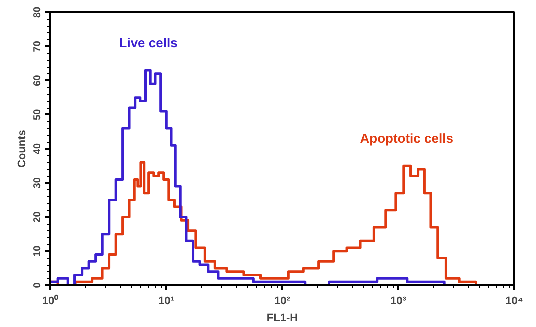 Image resolution: width=536 pixels, height=327 pixels. What do you see at coordinates (38, 80) in the screenshot?
I see `y-tick-label: 60` at bounding box center [38, 80].